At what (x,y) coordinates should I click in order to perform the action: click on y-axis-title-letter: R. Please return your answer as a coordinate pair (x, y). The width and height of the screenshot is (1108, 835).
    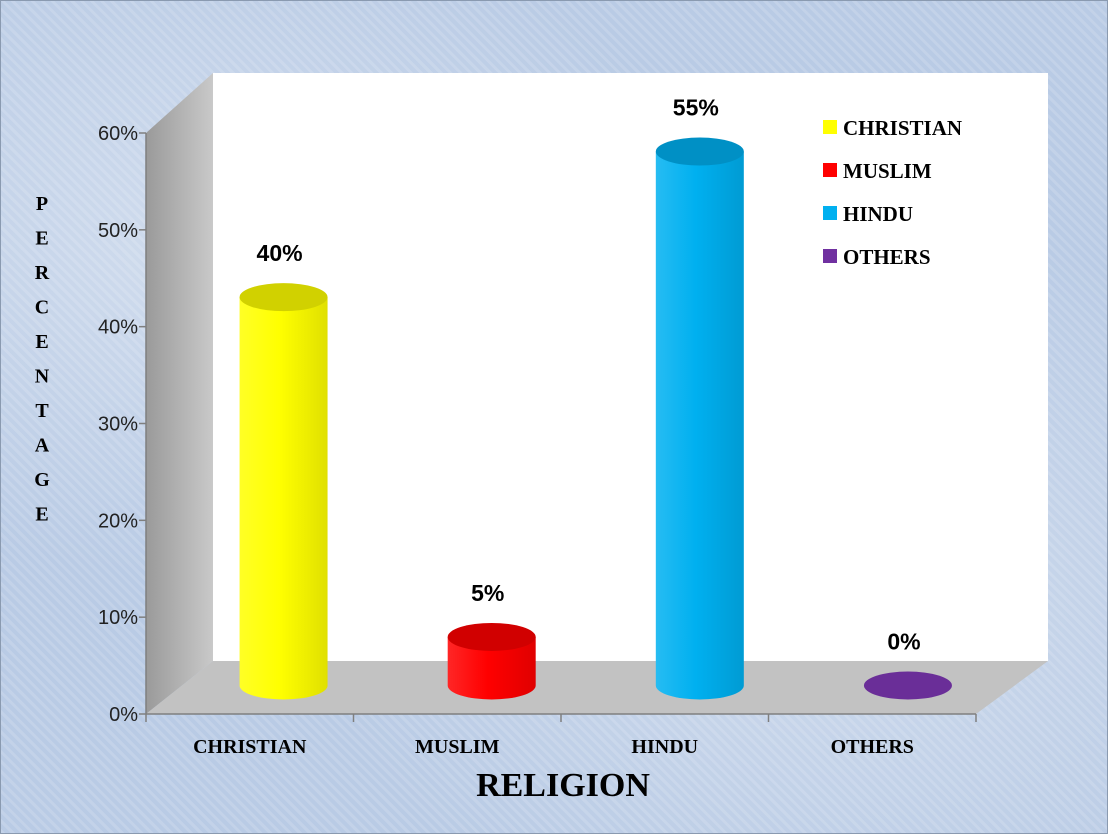
    Looking at the image, I should click on (42, 273).